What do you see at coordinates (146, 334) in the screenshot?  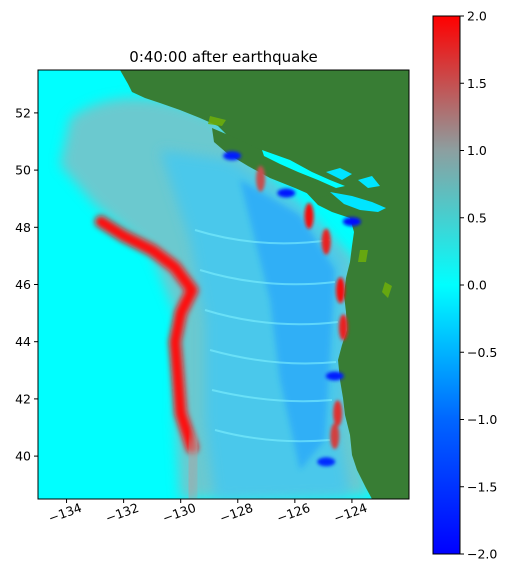 I see `wave-front` at bounding box center [146, 334].